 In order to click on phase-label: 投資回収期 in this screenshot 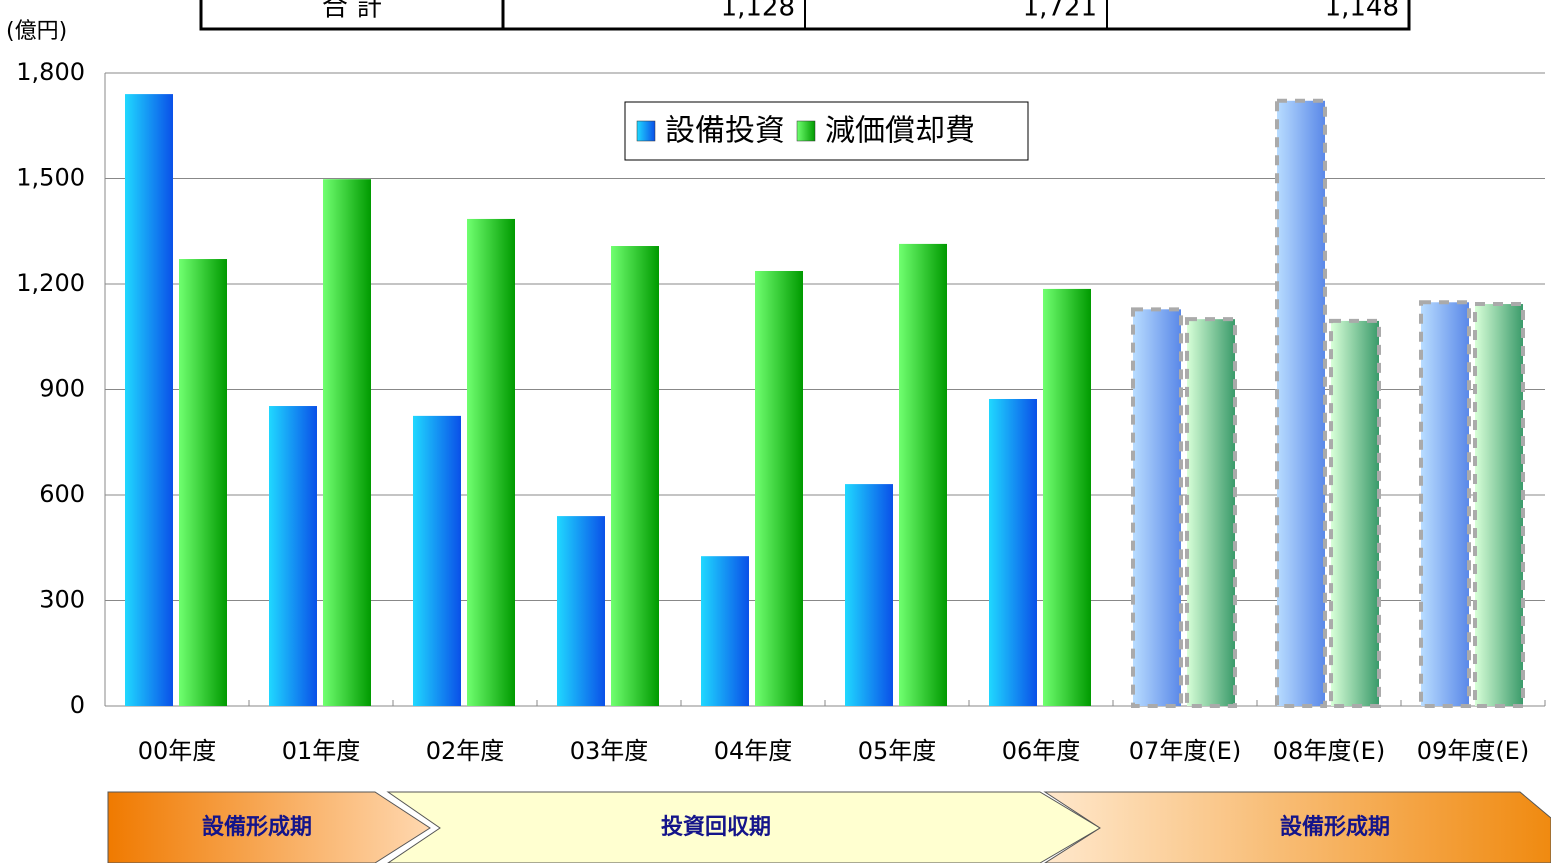, I will do `click(716, 827)`.